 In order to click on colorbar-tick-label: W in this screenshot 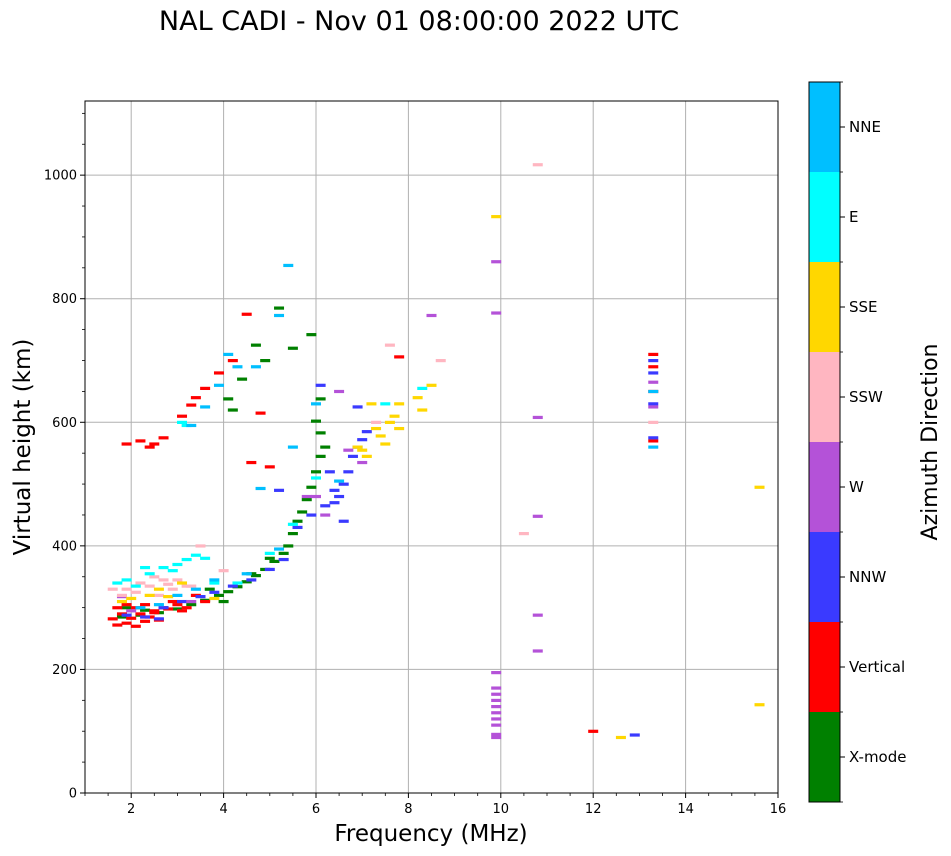, I will do `click(856, 487)`.